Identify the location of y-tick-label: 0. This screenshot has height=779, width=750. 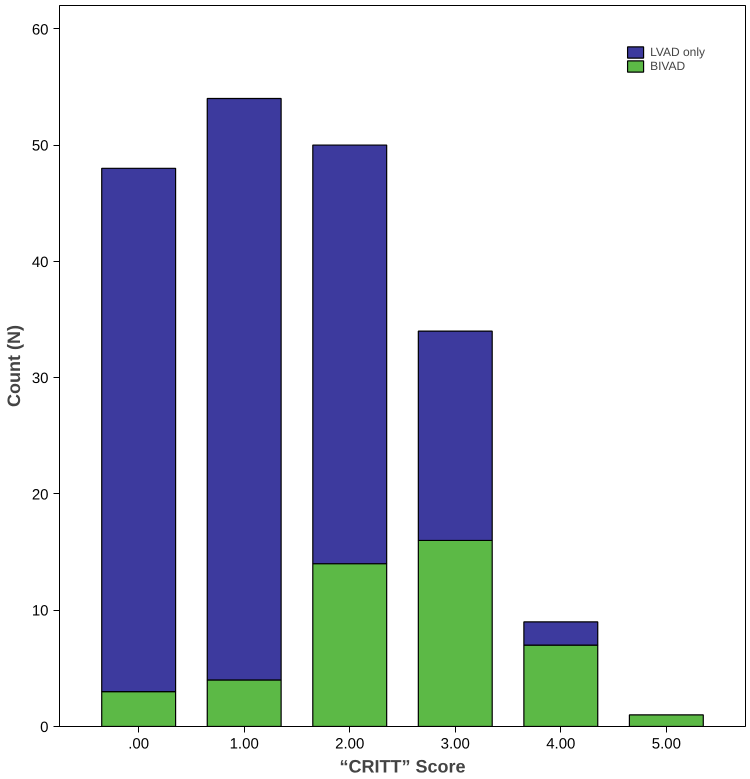
(44, 727).